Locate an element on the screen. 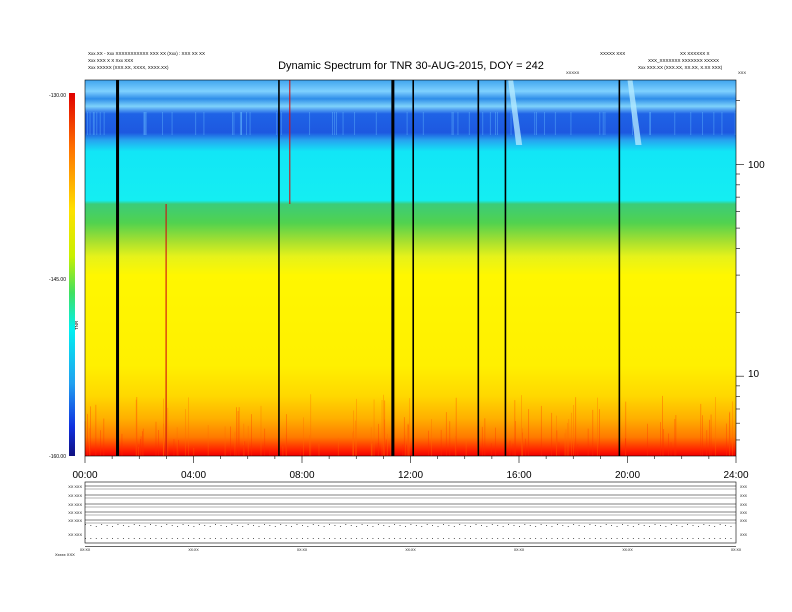 This screenshot has width=792, height=612. hk-row-label-6: XX XXX is located at coordinates (75, 535).